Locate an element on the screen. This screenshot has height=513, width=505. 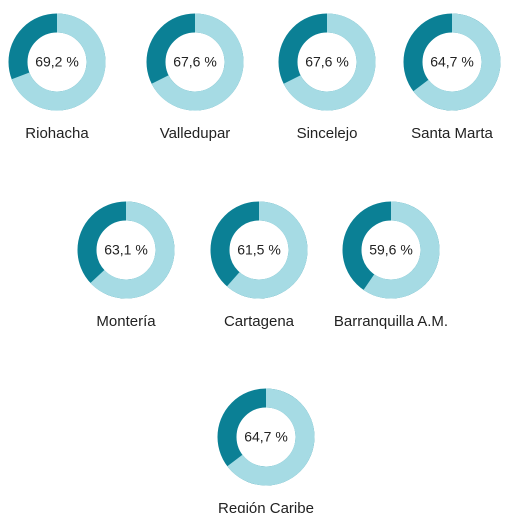
category-label: Riohacha is located at coordinates (57, 133).